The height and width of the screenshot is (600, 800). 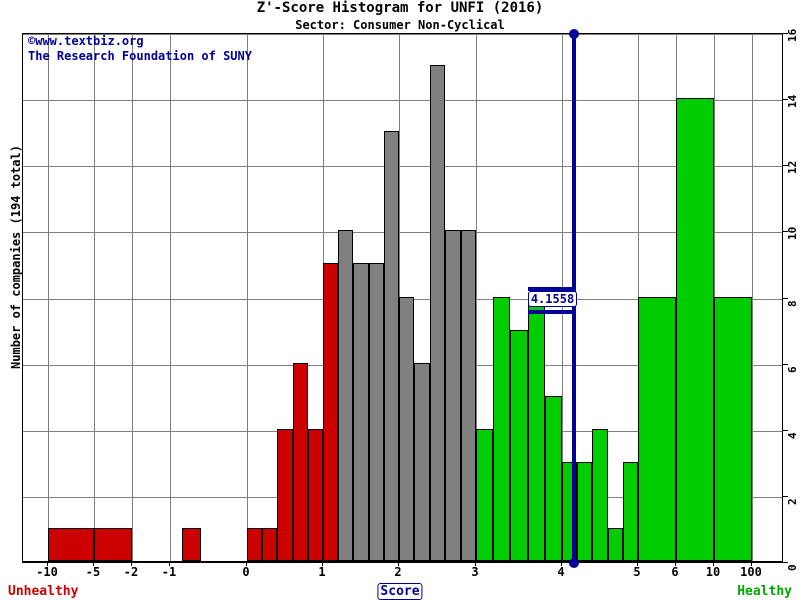 What do you see at coordinates (573, 563) in the screenshot?
I see `marker-dot-bottom` at bounding box center [573, 563].